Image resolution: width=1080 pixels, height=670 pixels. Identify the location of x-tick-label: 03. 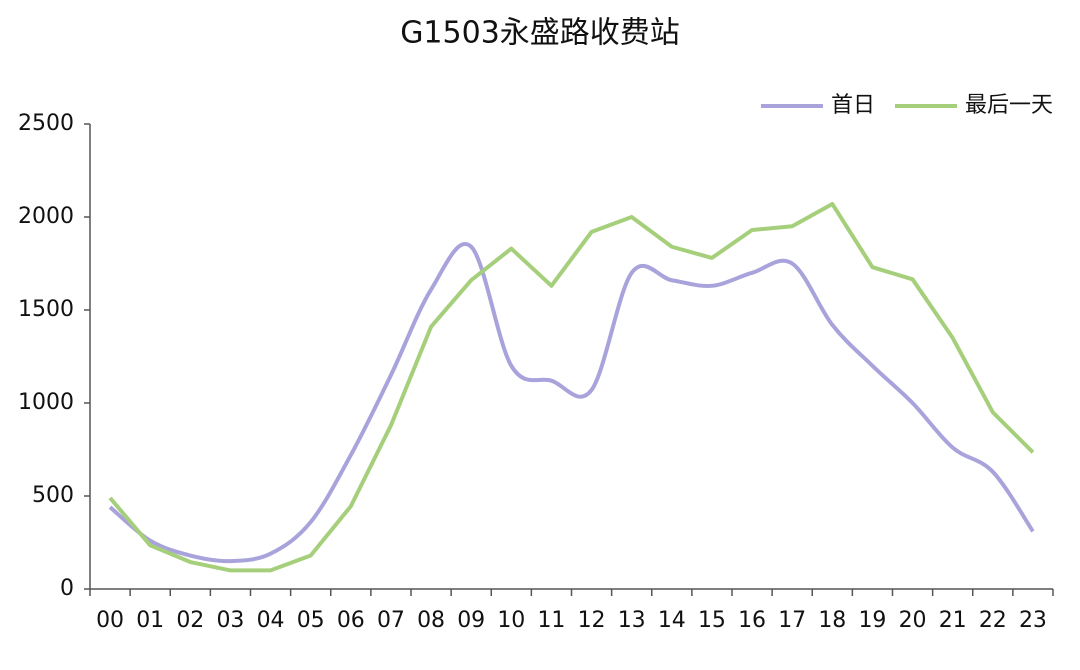
(230, 620).